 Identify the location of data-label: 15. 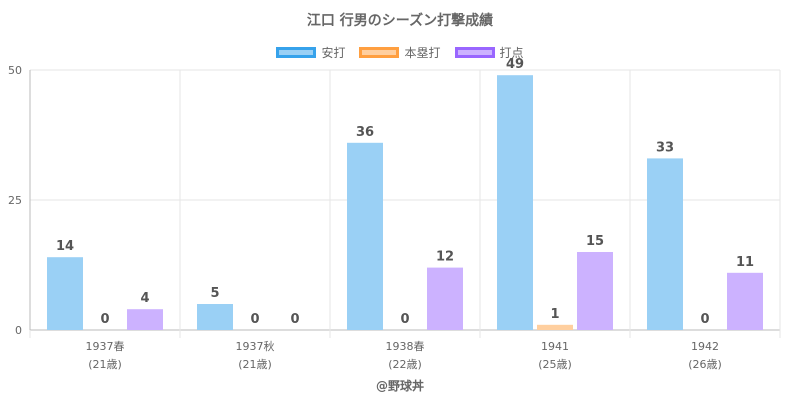
(595, 241).